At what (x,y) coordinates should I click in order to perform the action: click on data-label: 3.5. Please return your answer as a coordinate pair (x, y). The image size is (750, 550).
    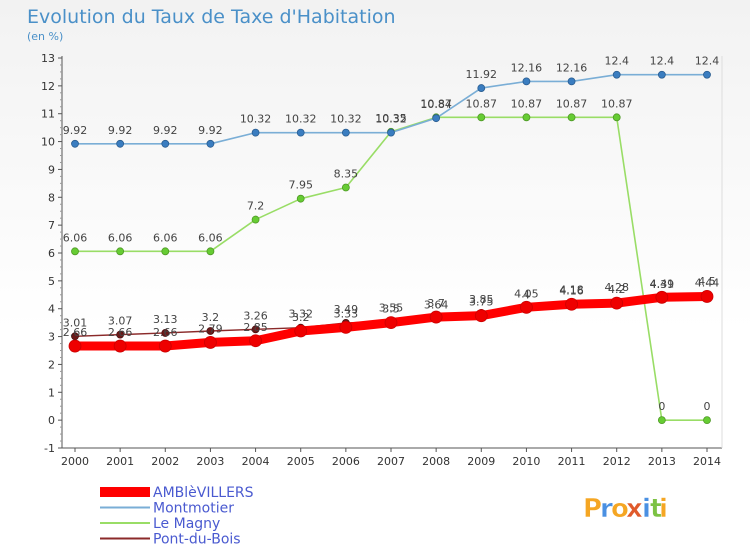
    Looking at the image, I should click on (391, 309).